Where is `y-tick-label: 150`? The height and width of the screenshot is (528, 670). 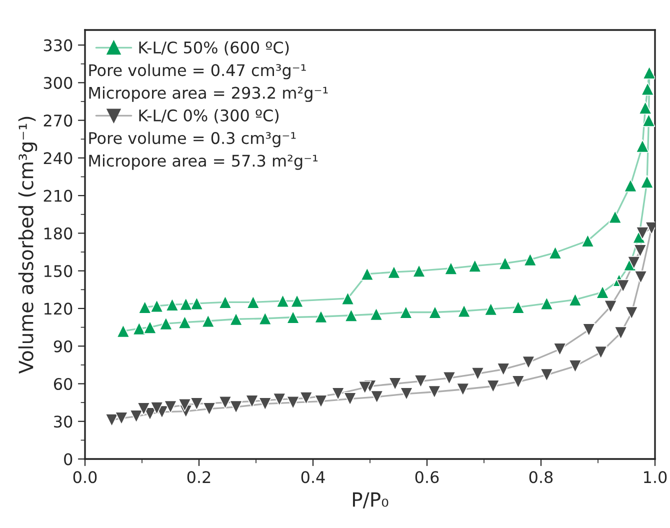
y-tick-label: 150 is located at coordinates (58, 271).